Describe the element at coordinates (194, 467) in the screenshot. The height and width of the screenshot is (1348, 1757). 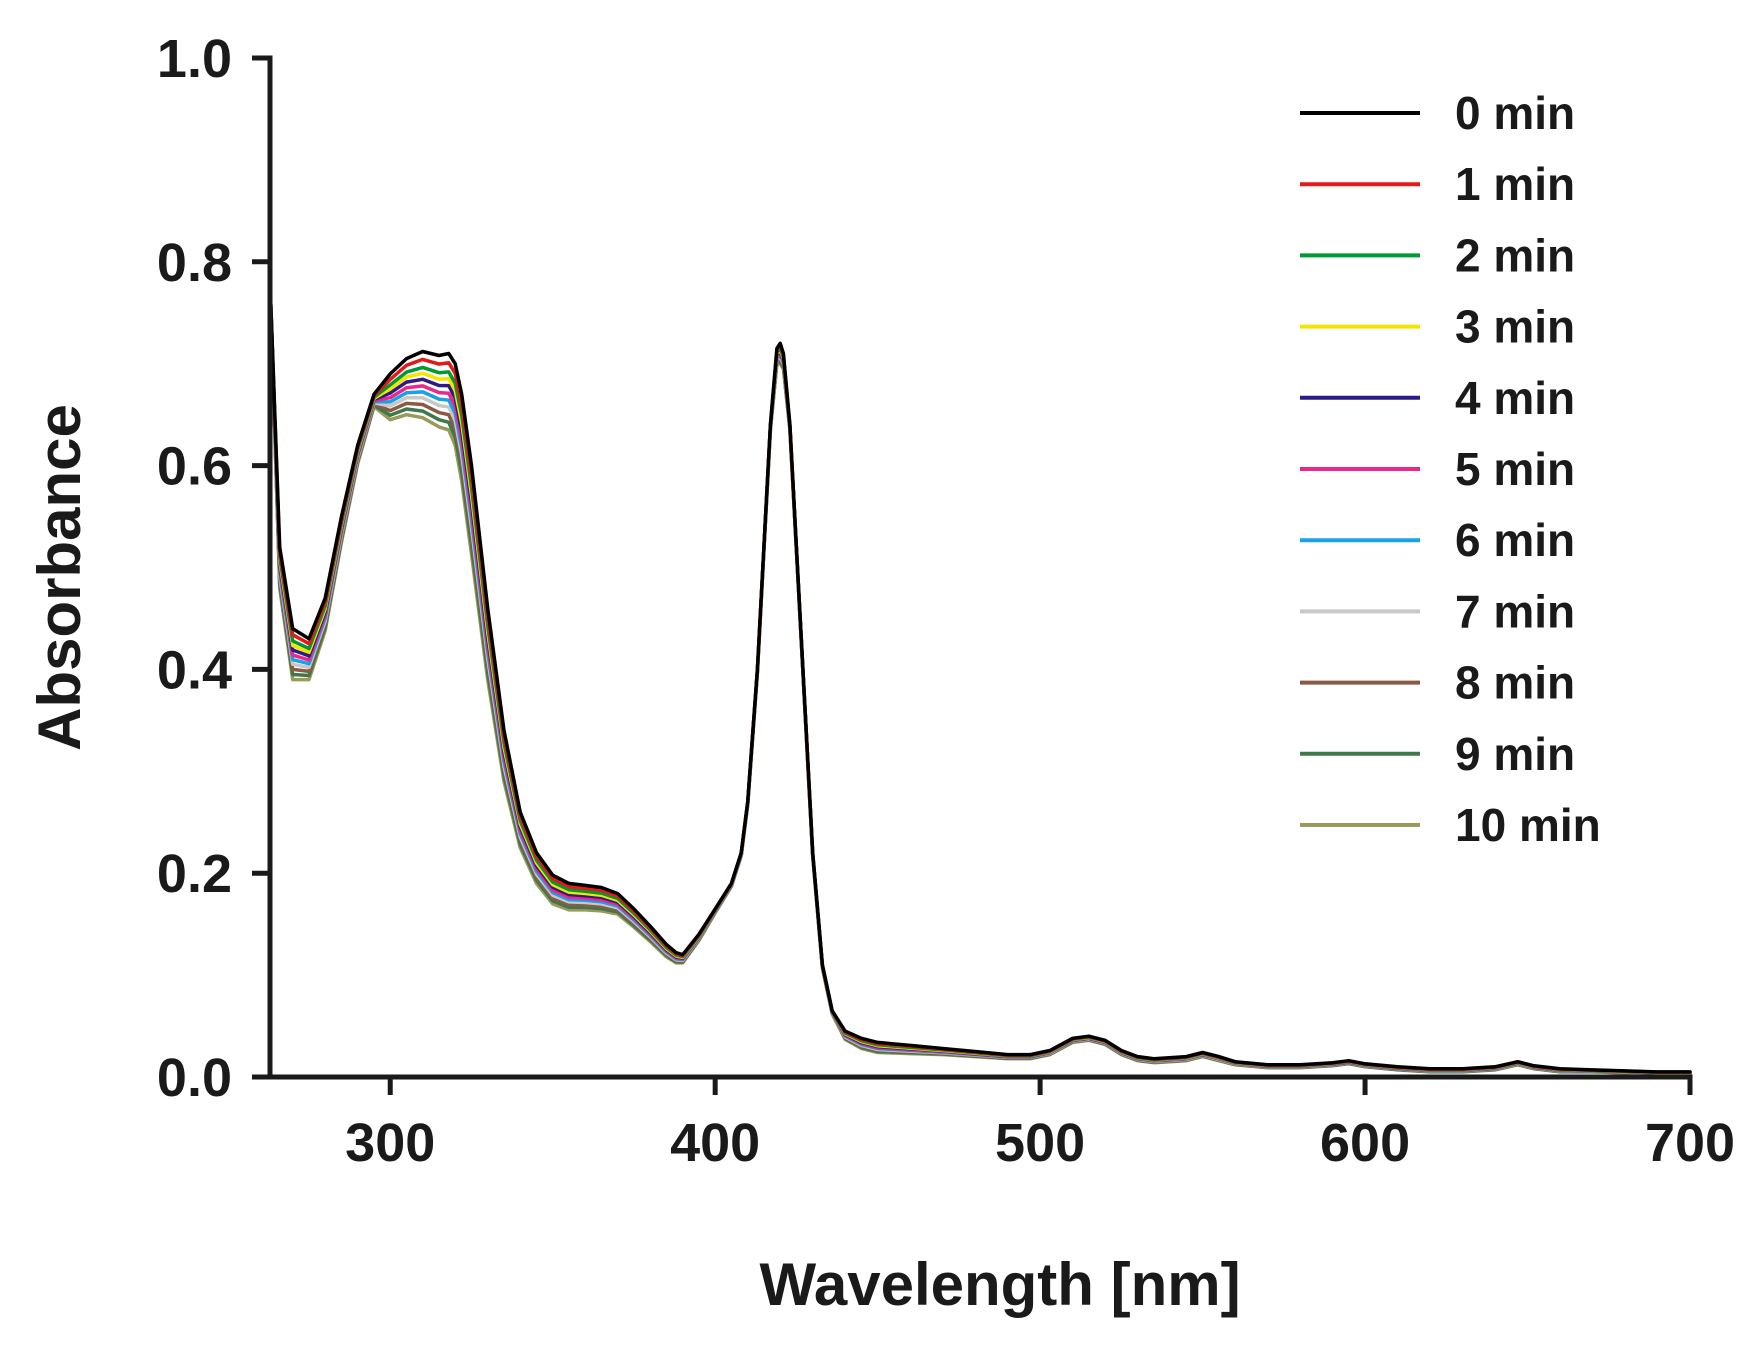
I see `y-tick-label: 0.6` at that location.